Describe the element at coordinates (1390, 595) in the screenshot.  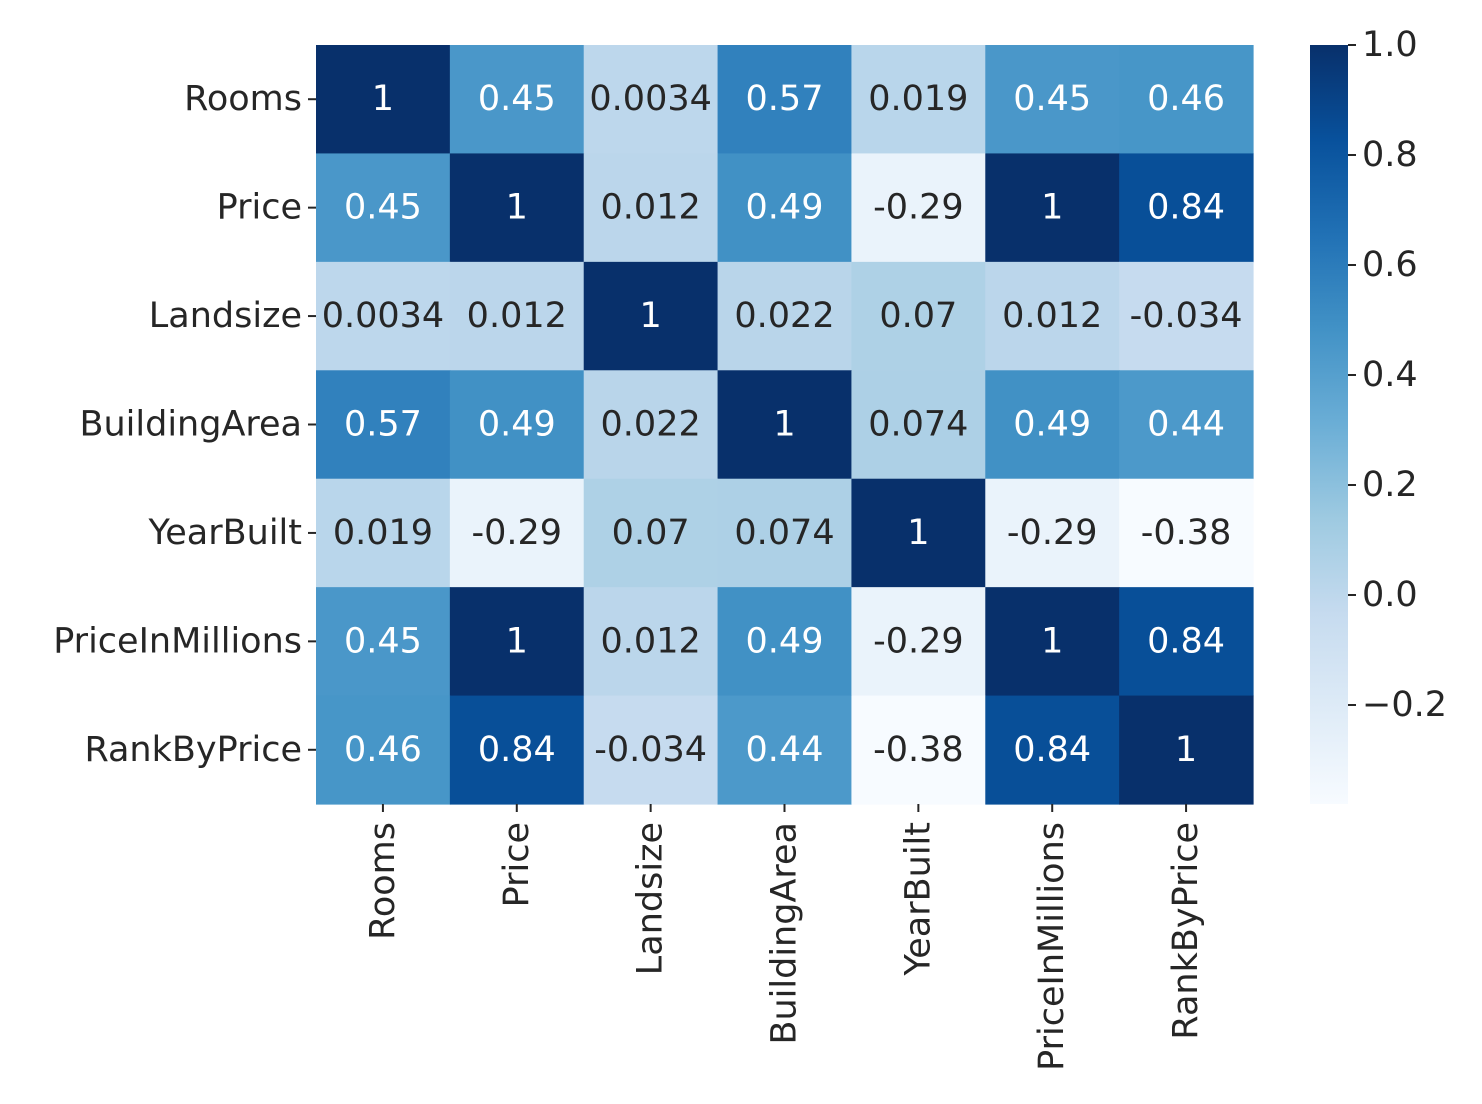
I see `colorbar-tick-label: 0.0` at that location.